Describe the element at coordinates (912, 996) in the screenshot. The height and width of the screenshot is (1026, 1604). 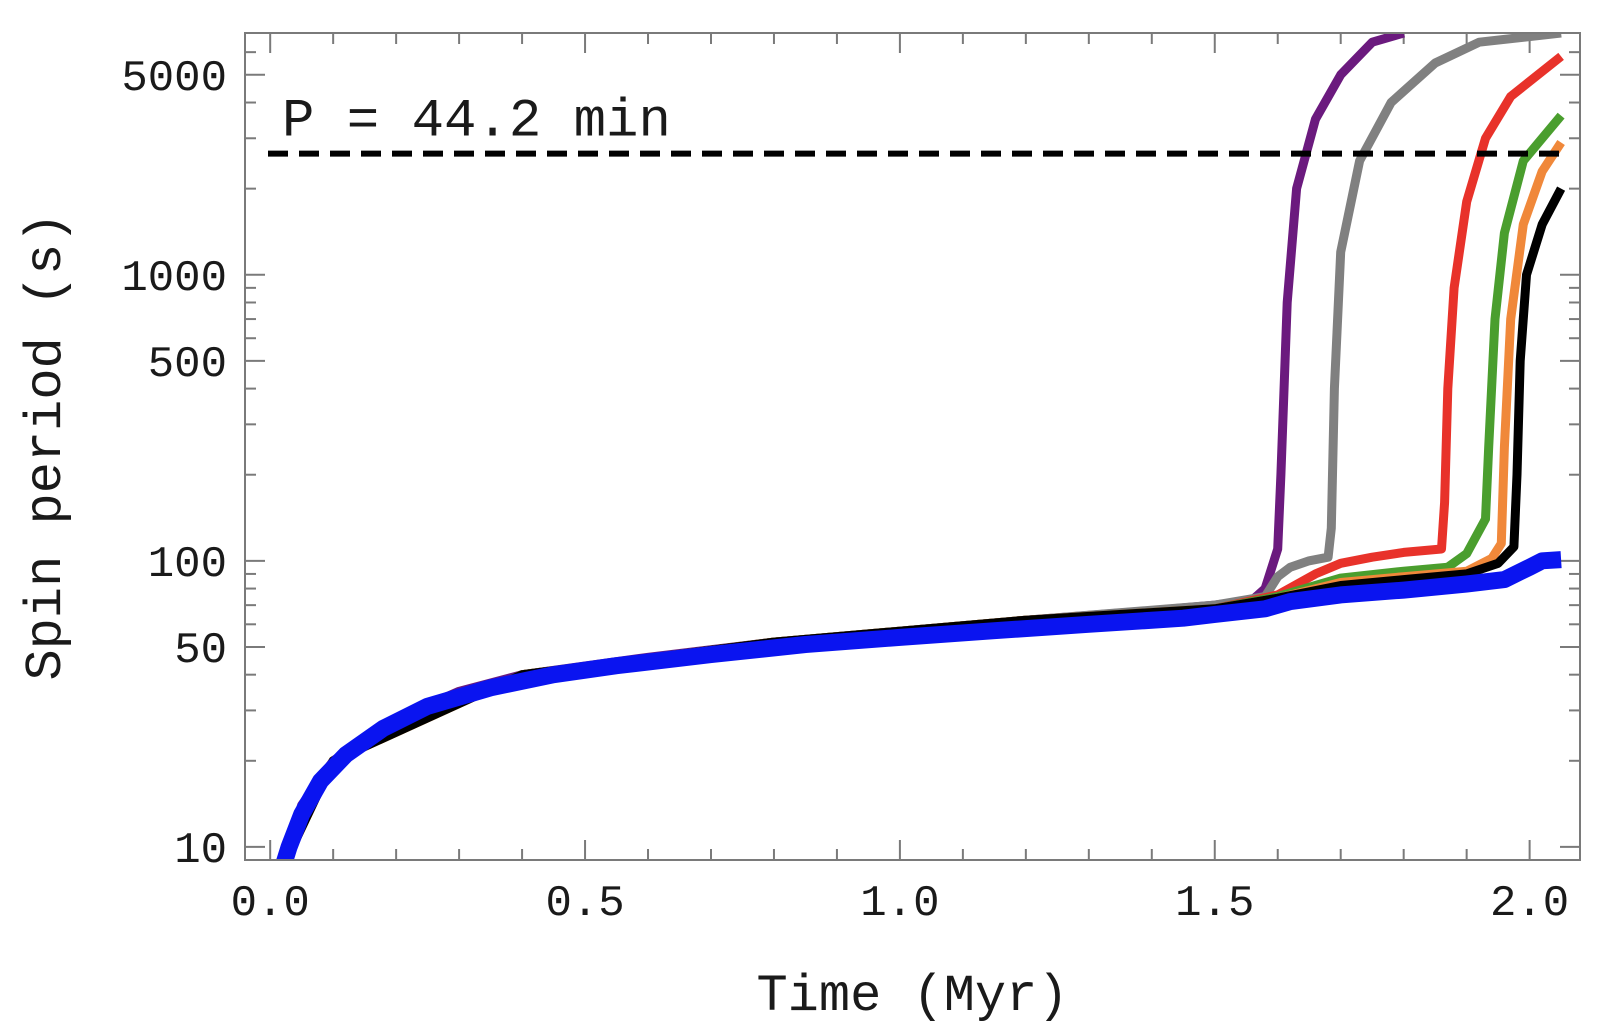
I see `x-axis-label: Time (Myr)` at that location.